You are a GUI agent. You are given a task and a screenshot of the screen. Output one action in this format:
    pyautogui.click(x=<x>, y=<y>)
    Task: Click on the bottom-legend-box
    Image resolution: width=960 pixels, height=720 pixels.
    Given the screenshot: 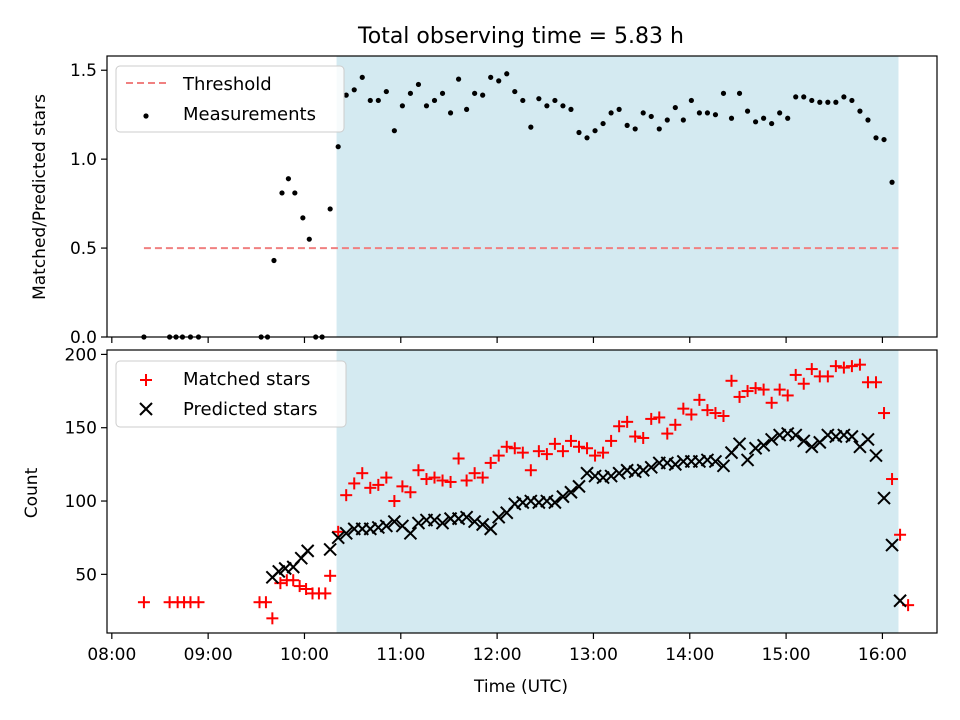 What is the action you would take?
    pyautogui.click(x=231, y=394)
    